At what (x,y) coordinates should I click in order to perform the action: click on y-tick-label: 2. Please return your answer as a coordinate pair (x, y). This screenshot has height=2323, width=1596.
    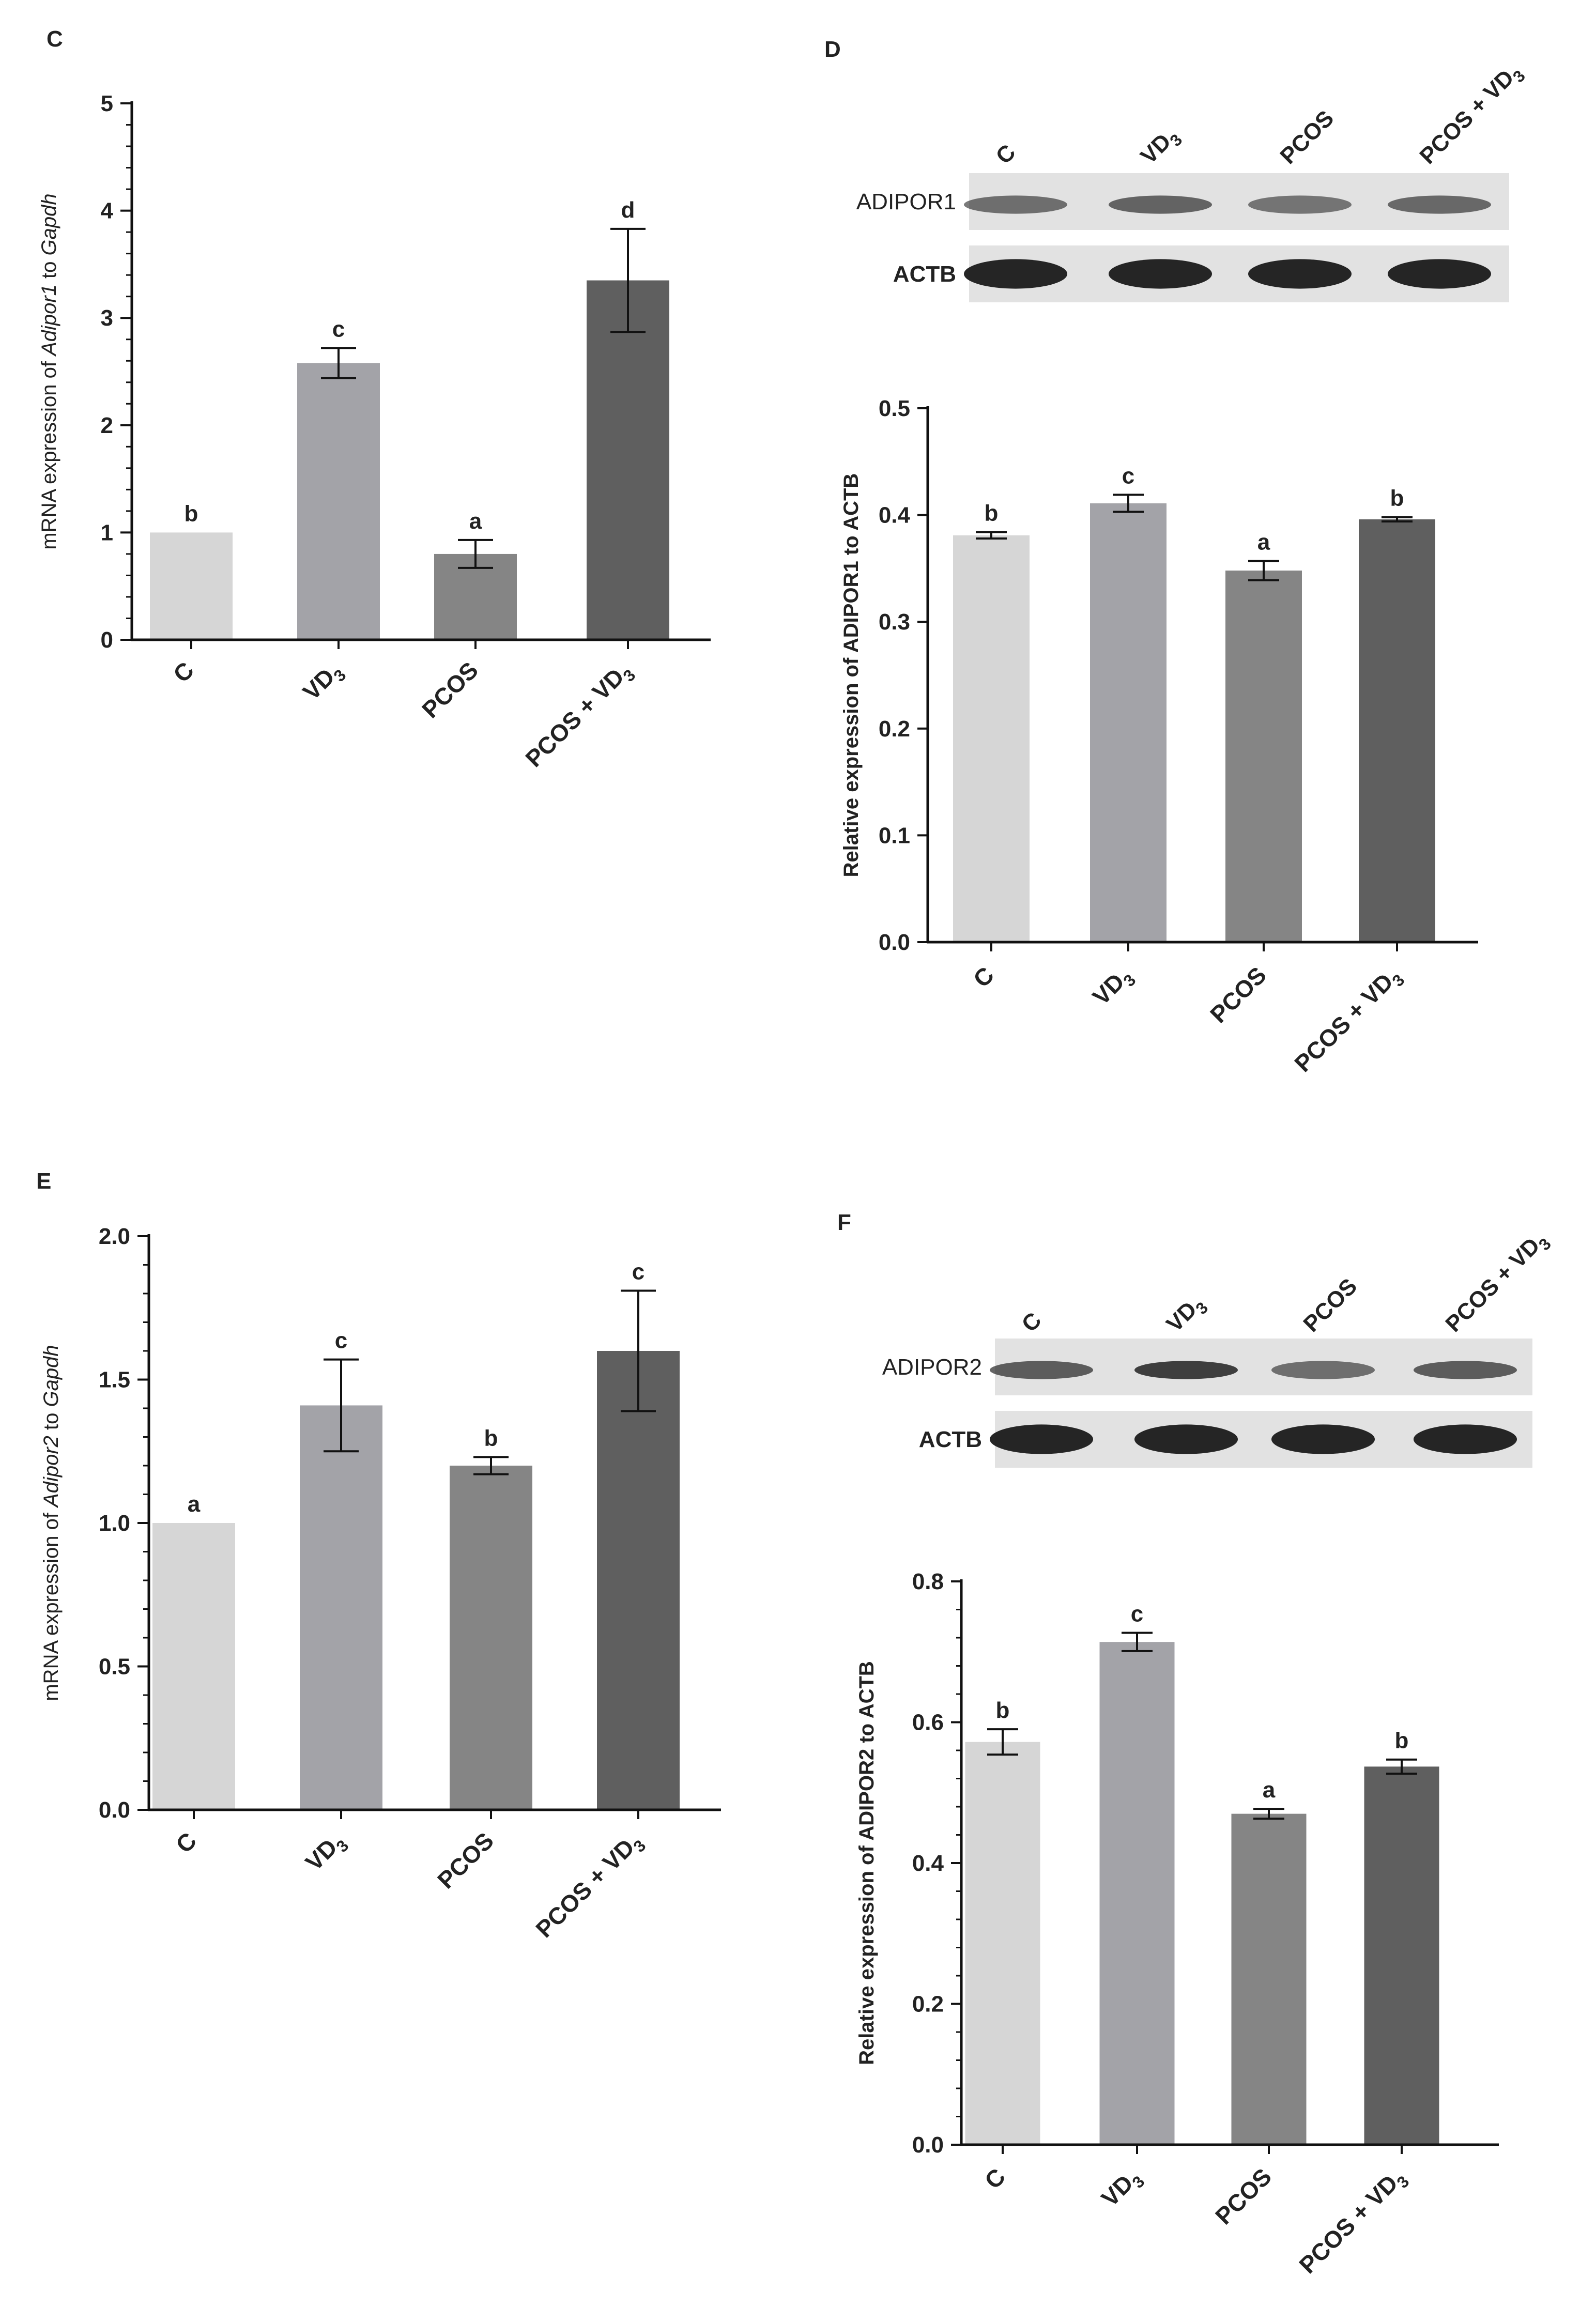
    Looking at the image, I should click on (107, 425).